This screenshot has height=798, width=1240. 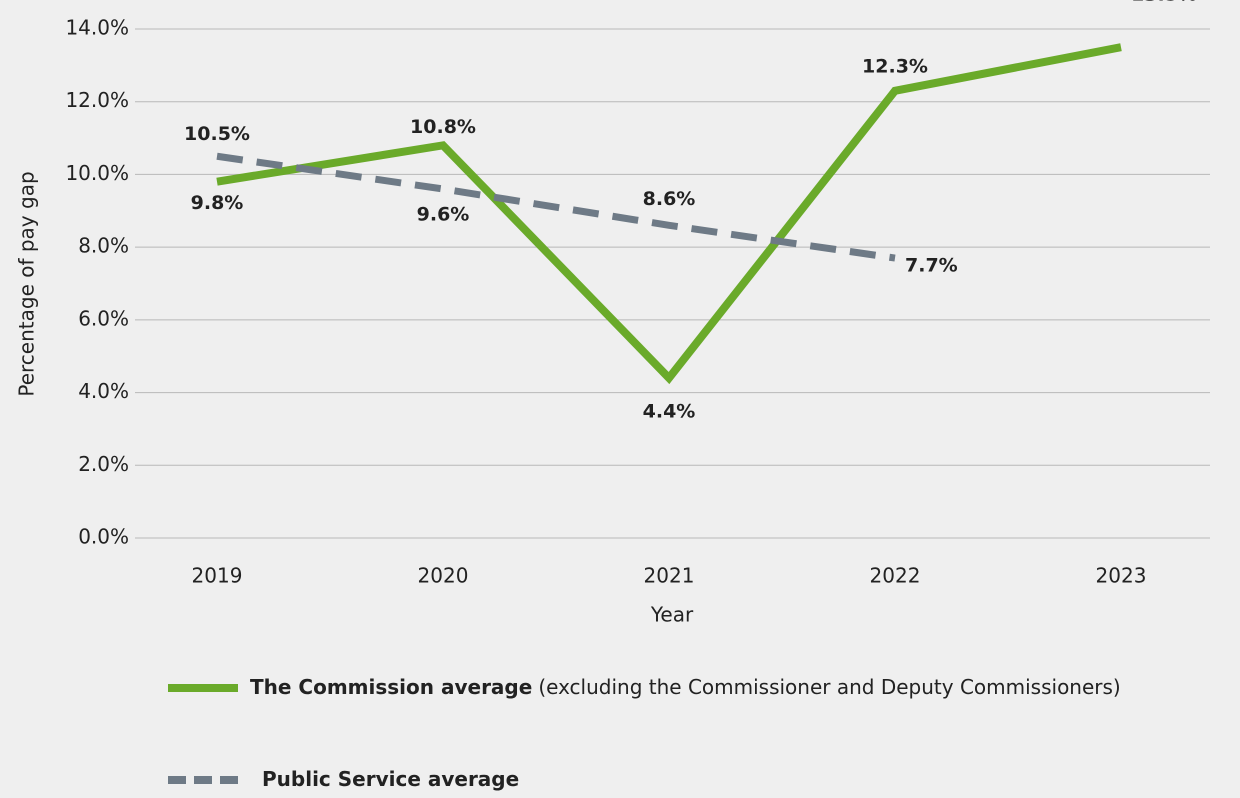 I want to click on data-label: 13.5%, so click(x=1164, y=3).